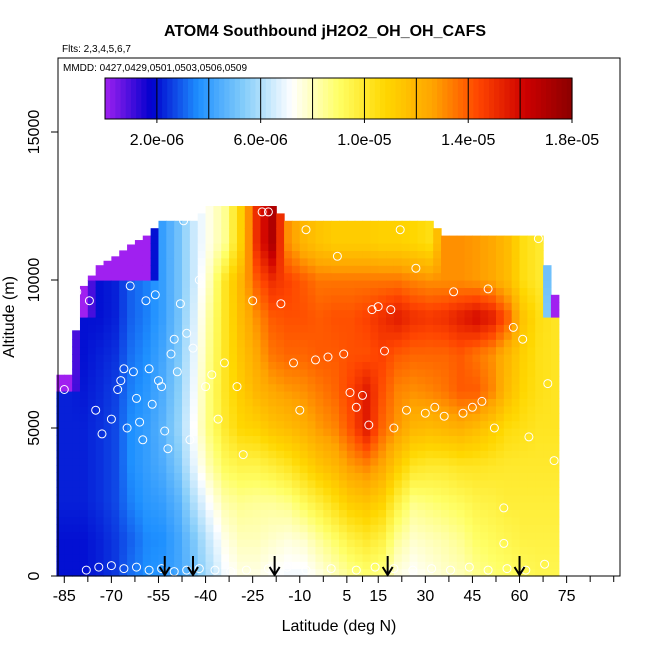 The image size is (650, 655). I want to click on x-tick-label: -40, so click(205, 596).